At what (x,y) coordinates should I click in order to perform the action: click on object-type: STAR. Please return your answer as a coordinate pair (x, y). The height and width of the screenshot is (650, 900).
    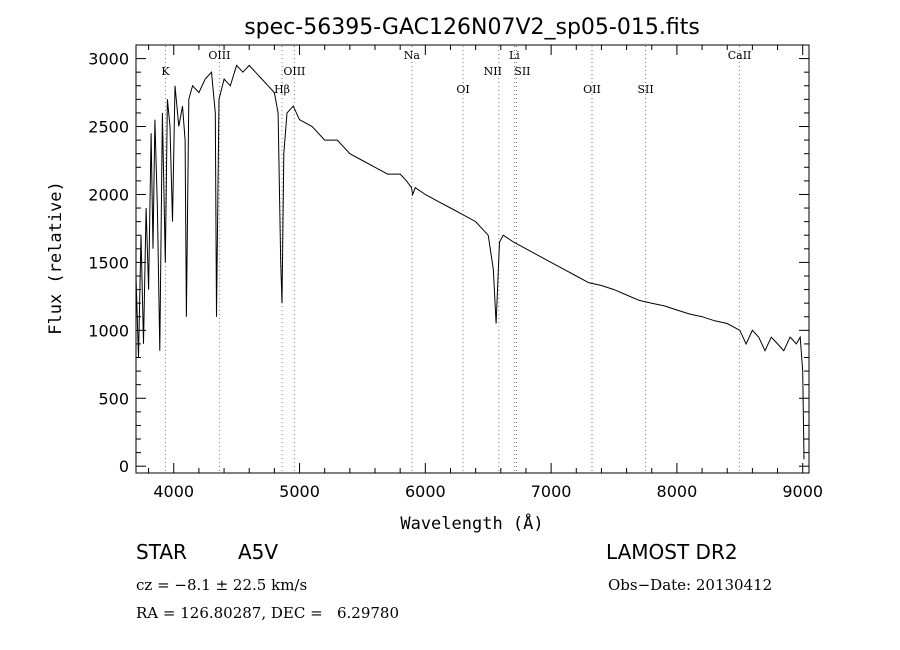
    Looking at the image, I should click on (161, 552).